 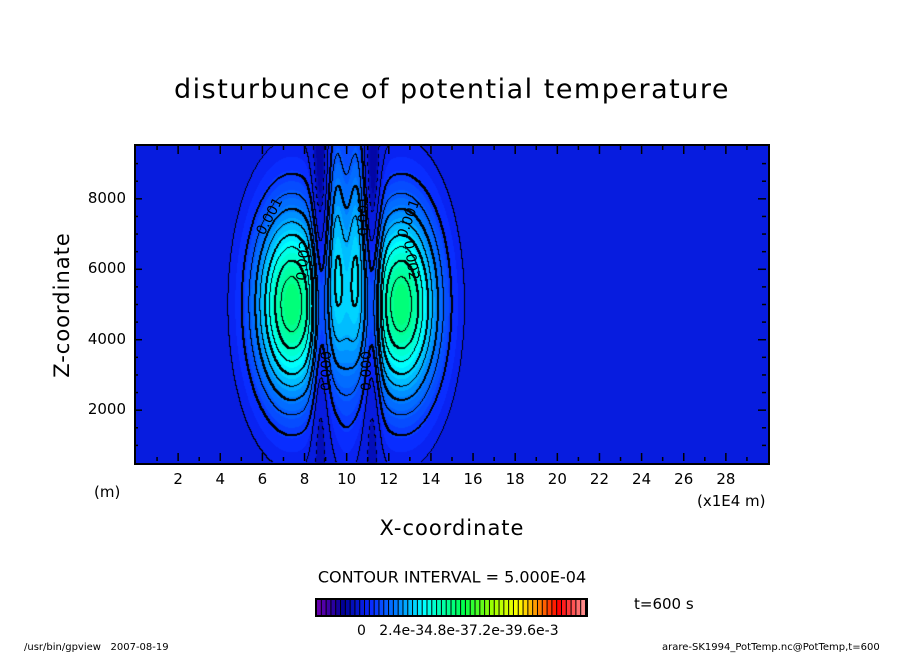 I want to click on x-tick-label: 16, so click(x=473, y=479).